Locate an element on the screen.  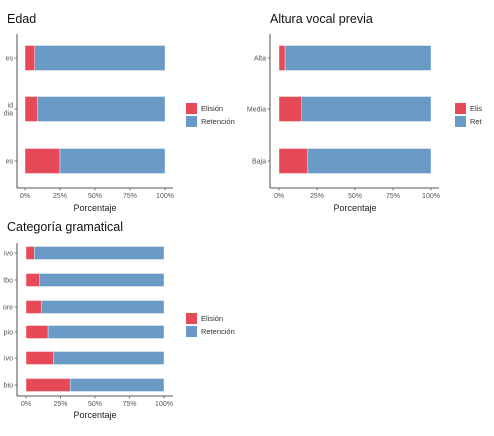
panel1-legend-label-retention: Retención is located at coordinates (218, 121).